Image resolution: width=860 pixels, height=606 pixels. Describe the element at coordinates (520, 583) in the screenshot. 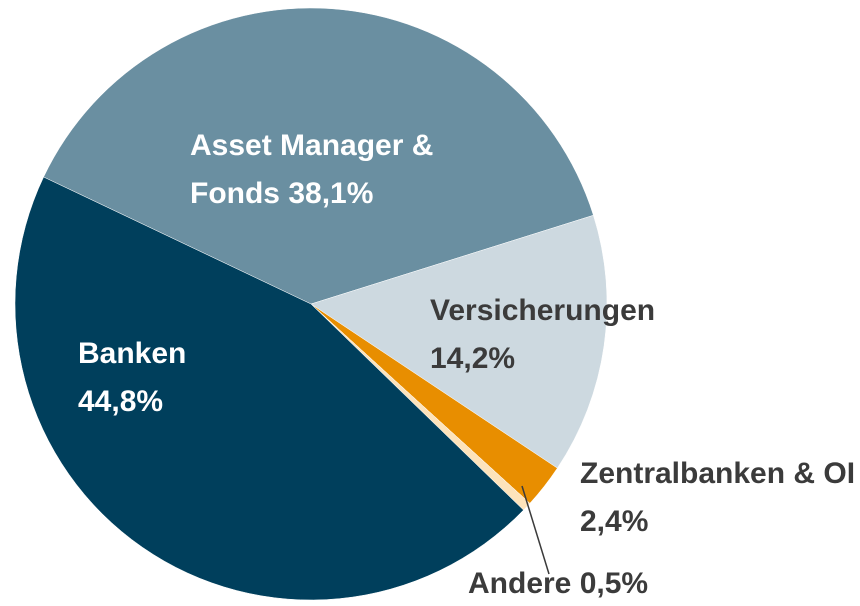

I see `label-name: Andere` at that location.